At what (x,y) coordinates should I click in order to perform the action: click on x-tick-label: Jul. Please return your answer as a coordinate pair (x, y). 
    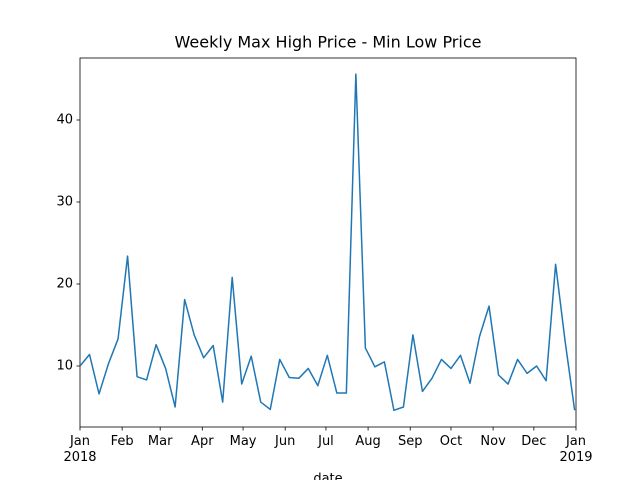
    Looking at the image, I should click on (326, 441).